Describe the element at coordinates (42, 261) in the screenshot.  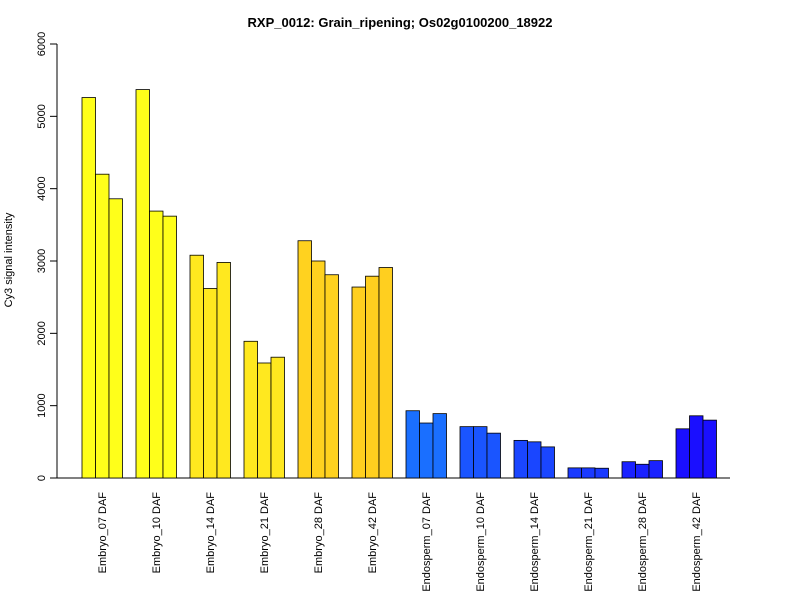
I see `y-tick-label: 3000` at that location.